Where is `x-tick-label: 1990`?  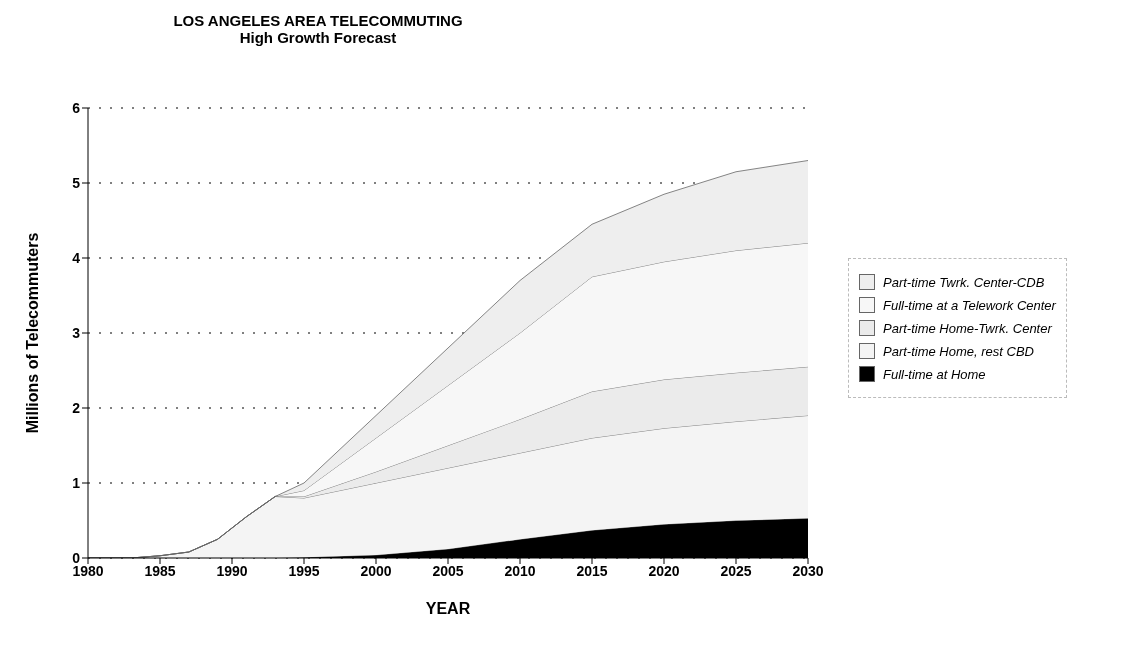 x-tick-label: 1990 is located at coordinates (232, 570).